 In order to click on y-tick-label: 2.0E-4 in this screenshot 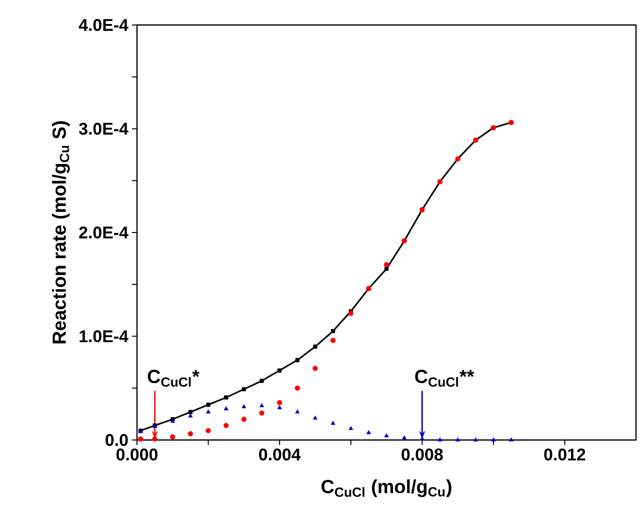, I will do `click(103, 232)`.